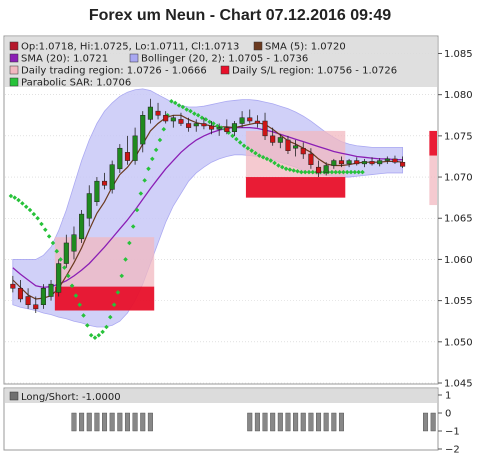 The width and height of the screenshot is (480, 457). Describe the element at coordinates (458, 384) in the screenshot. I see `y-tick-label: 1.045` at that location.